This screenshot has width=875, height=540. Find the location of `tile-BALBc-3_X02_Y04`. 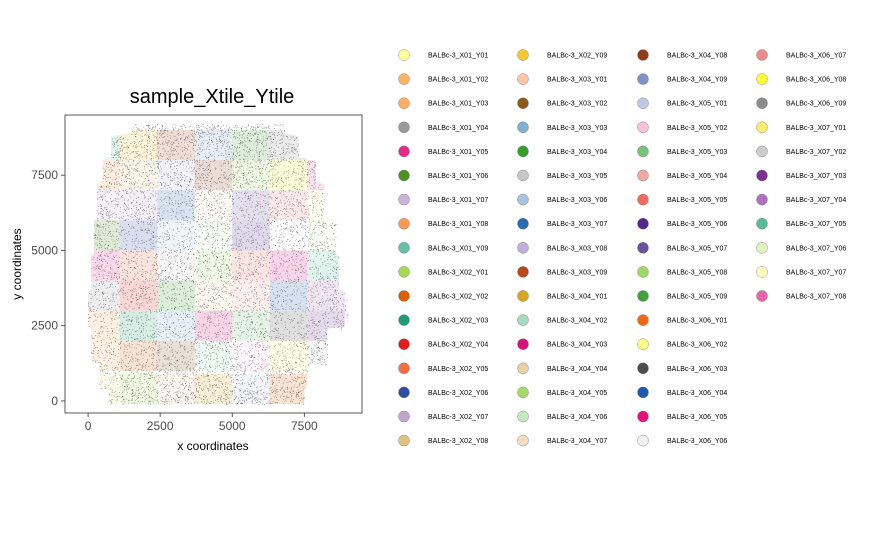

tile-BALBc-3_X02_Y04 is located at coordinates (138, 295).